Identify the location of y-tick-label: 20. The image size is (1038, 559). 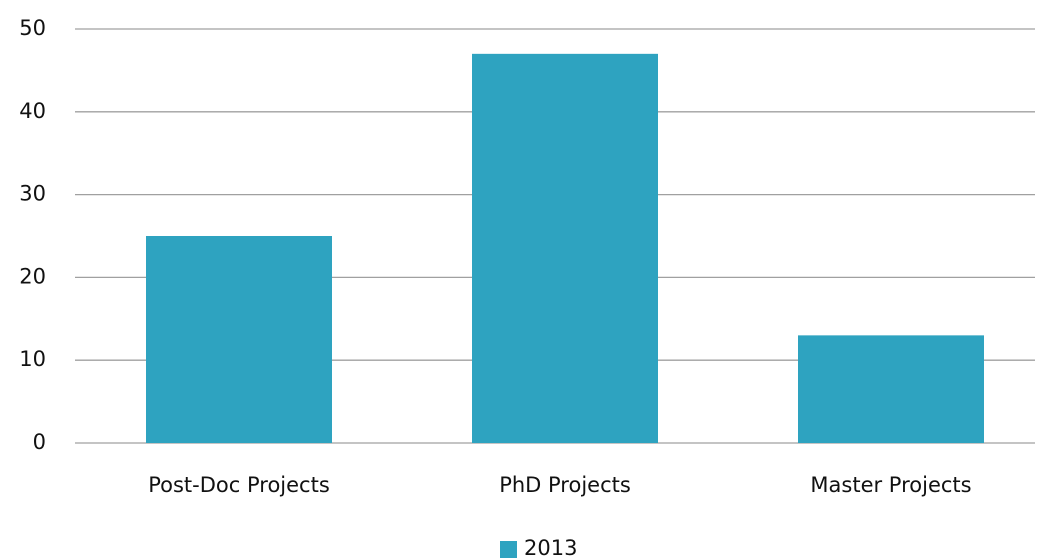
(32, 276).